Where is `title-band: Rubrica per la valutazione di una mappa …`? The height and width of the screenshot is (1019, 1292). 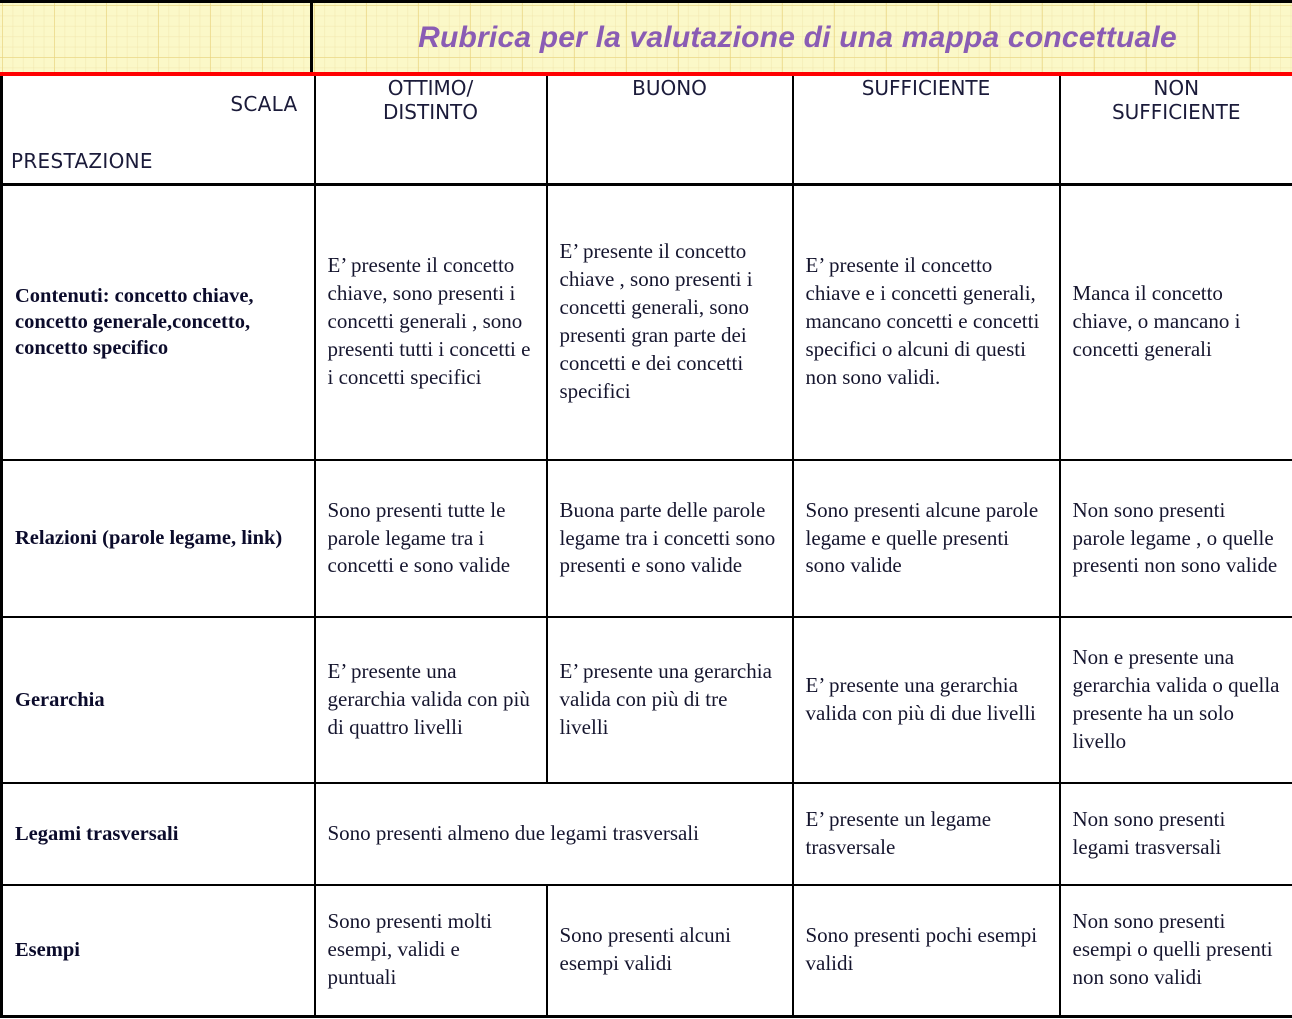
title-band: Rubrica per la valutazione di una mappa … is located at coordinates (646, 38).